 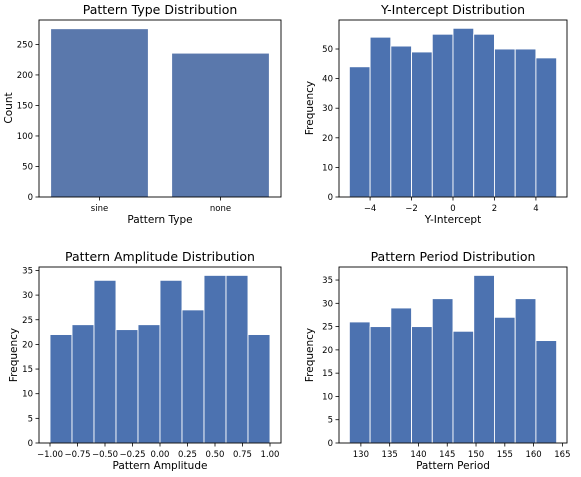 What do you see at coordinates (562, 455) in the screenshot?
I see `x-tick-label: 165` at bounding box center [562, 455].